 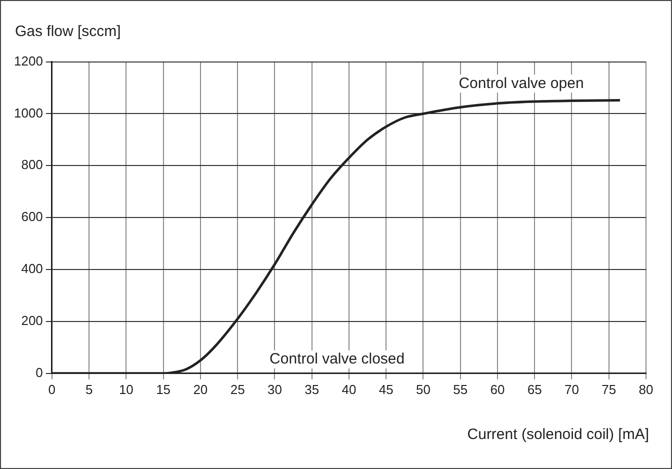 I want to click on x-tick-label: 15, so click(x=163, y=389).